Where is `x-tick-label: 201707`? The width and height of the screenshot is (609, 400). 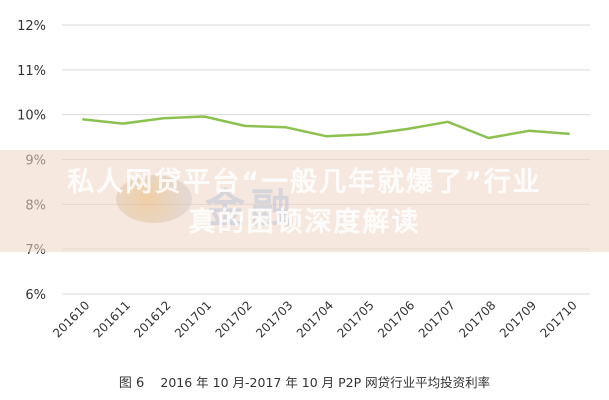
x-tick-label: 201707 is located at coordinates (437, 319).